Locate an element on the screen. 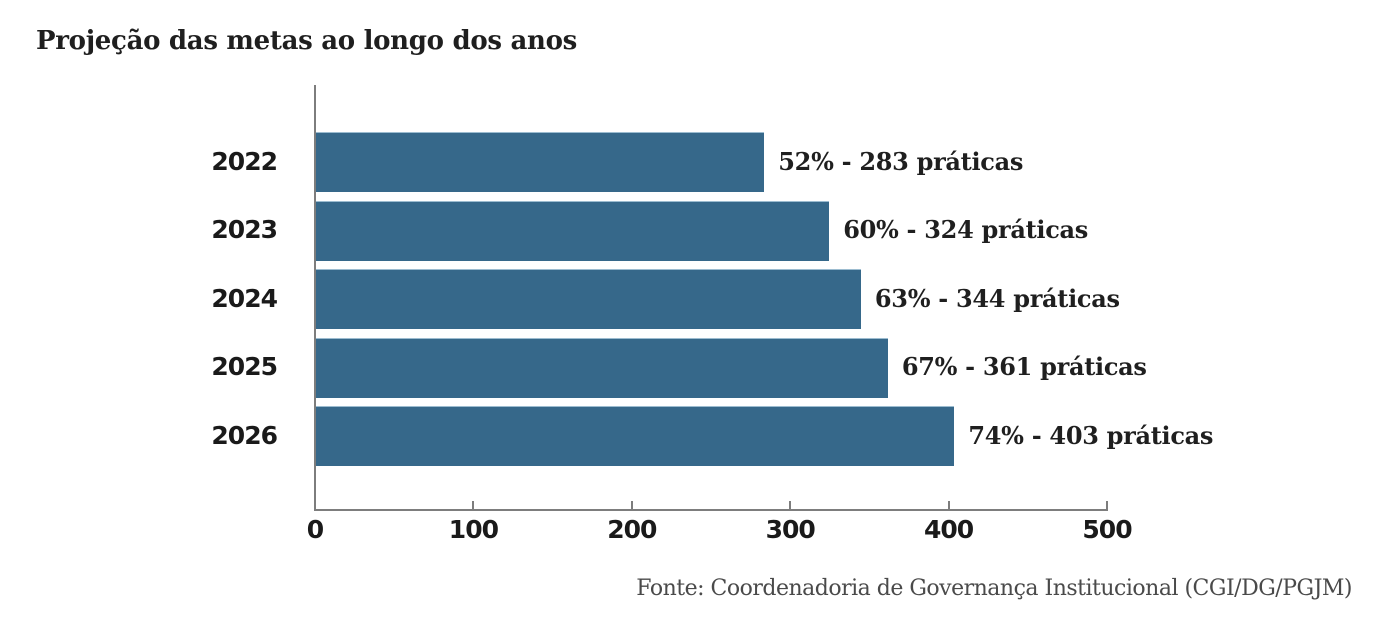 The width and height of the screenshot is (1400, 631). bar-value-label-2024: 63% - 344 práticas is located at coordinates (997, 298).